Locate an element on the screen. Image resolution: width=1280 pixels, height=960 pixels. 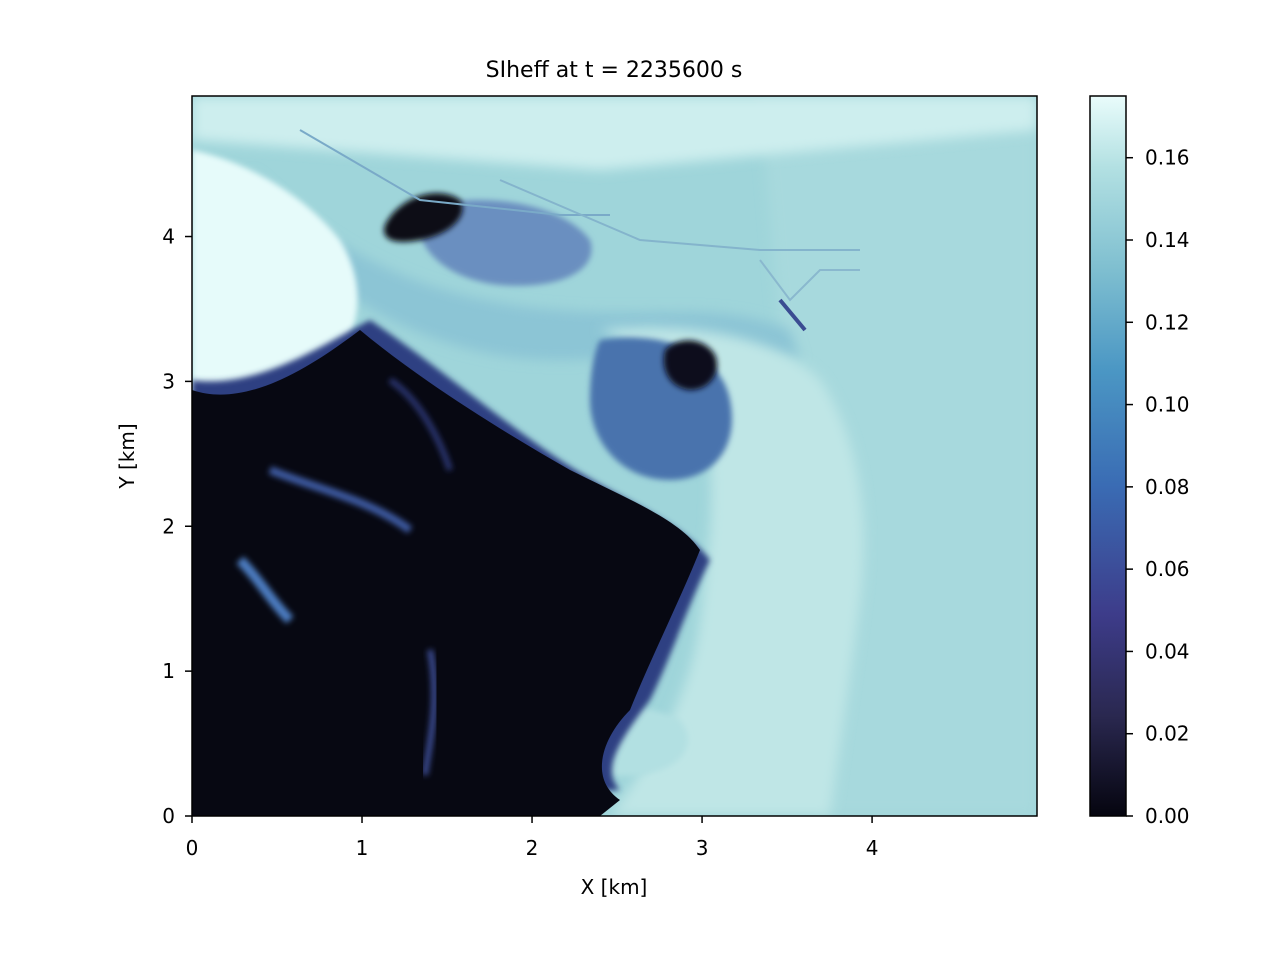
colorbar-frame is located at coordinates (1108, 456).